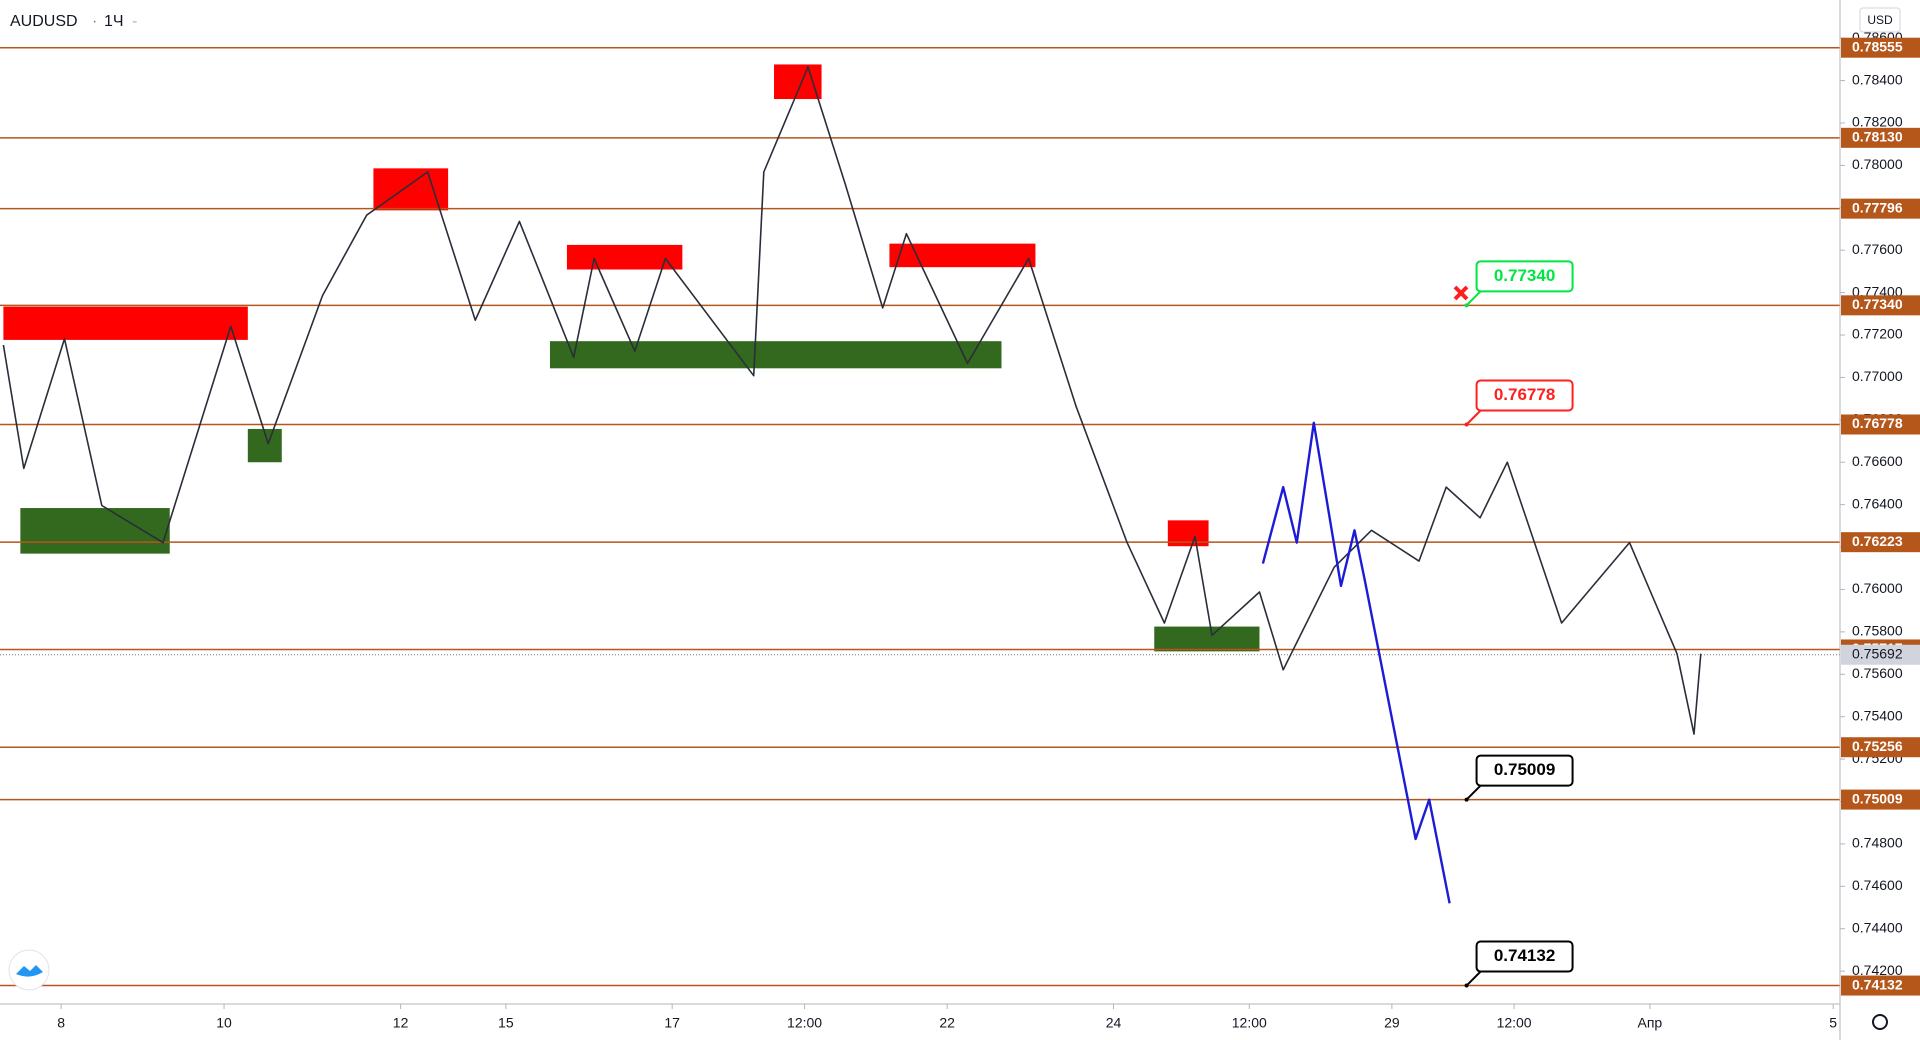  What do you see at coordinates (1877, 122) in the screenshot?
I see `y-tick-label: 0.78200` at bounding box center [1877, 122].